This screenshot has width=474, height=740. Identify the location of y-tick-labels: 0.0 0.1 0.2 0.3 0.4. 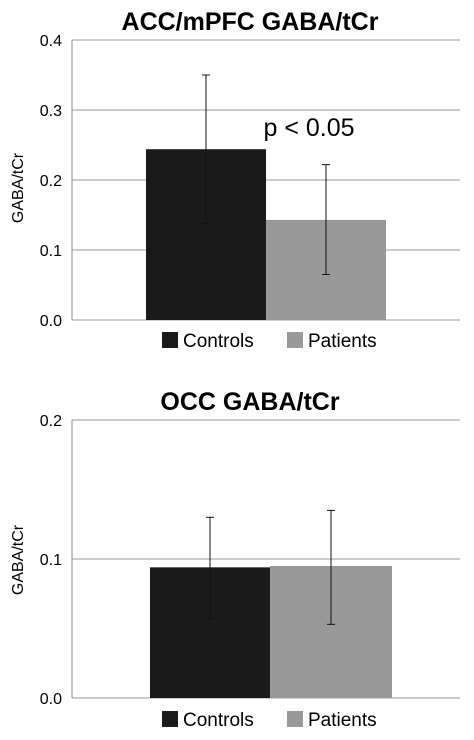
(51, 181).